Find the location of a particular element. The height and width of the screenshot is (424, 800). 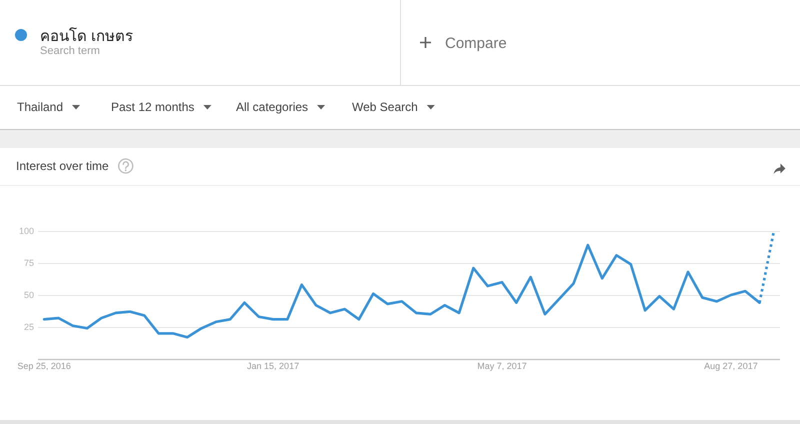

annotation: All categories is located at coordinates (272, 107).